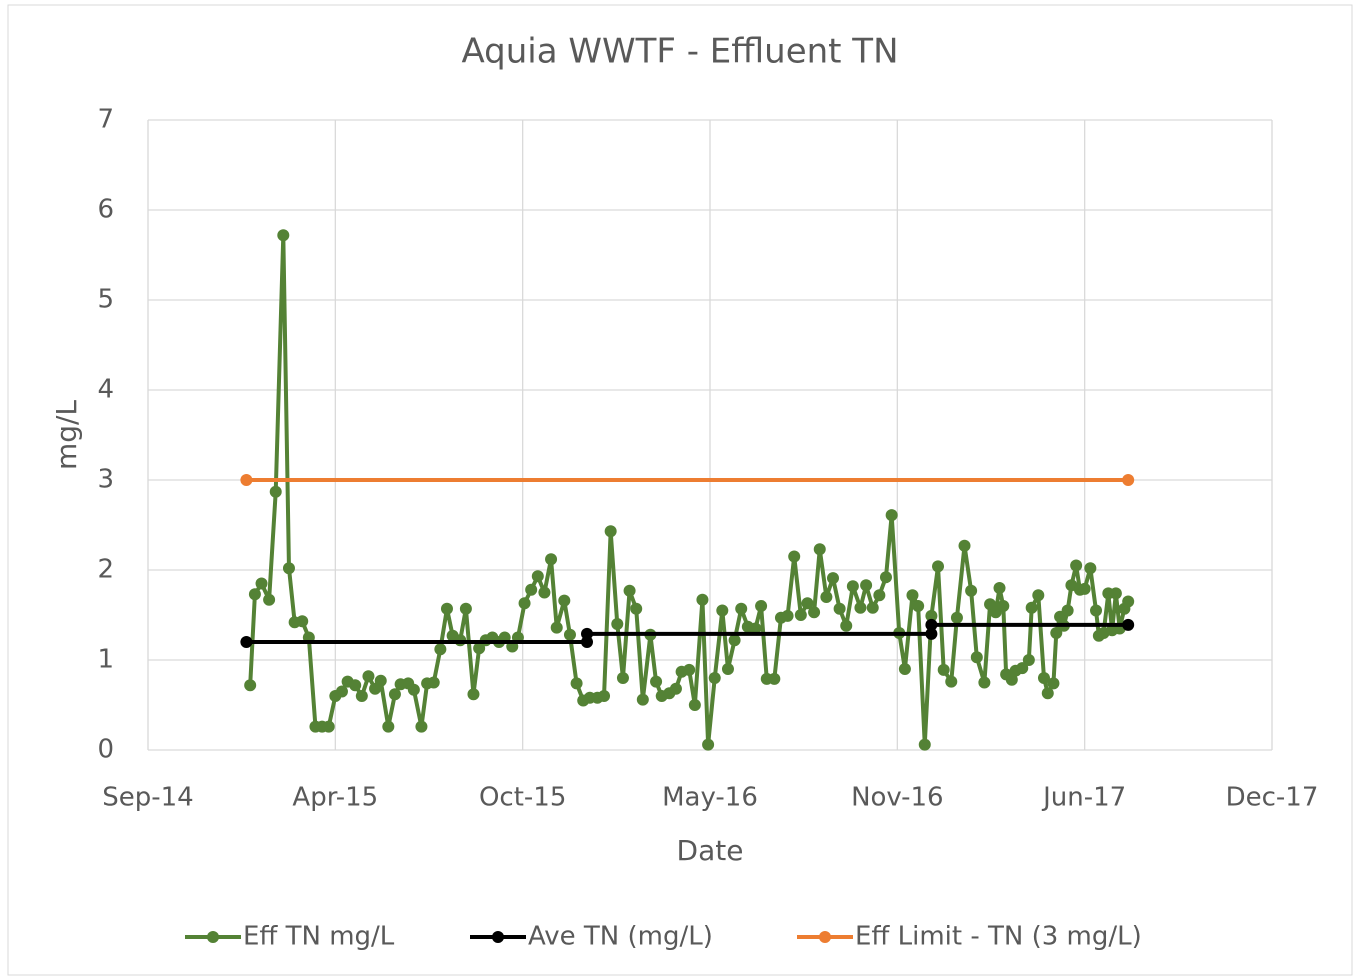 The image size is (1353, 976). Describe the element at coordinates (687, 633) in the screenshot. I see `series-line` at that location.